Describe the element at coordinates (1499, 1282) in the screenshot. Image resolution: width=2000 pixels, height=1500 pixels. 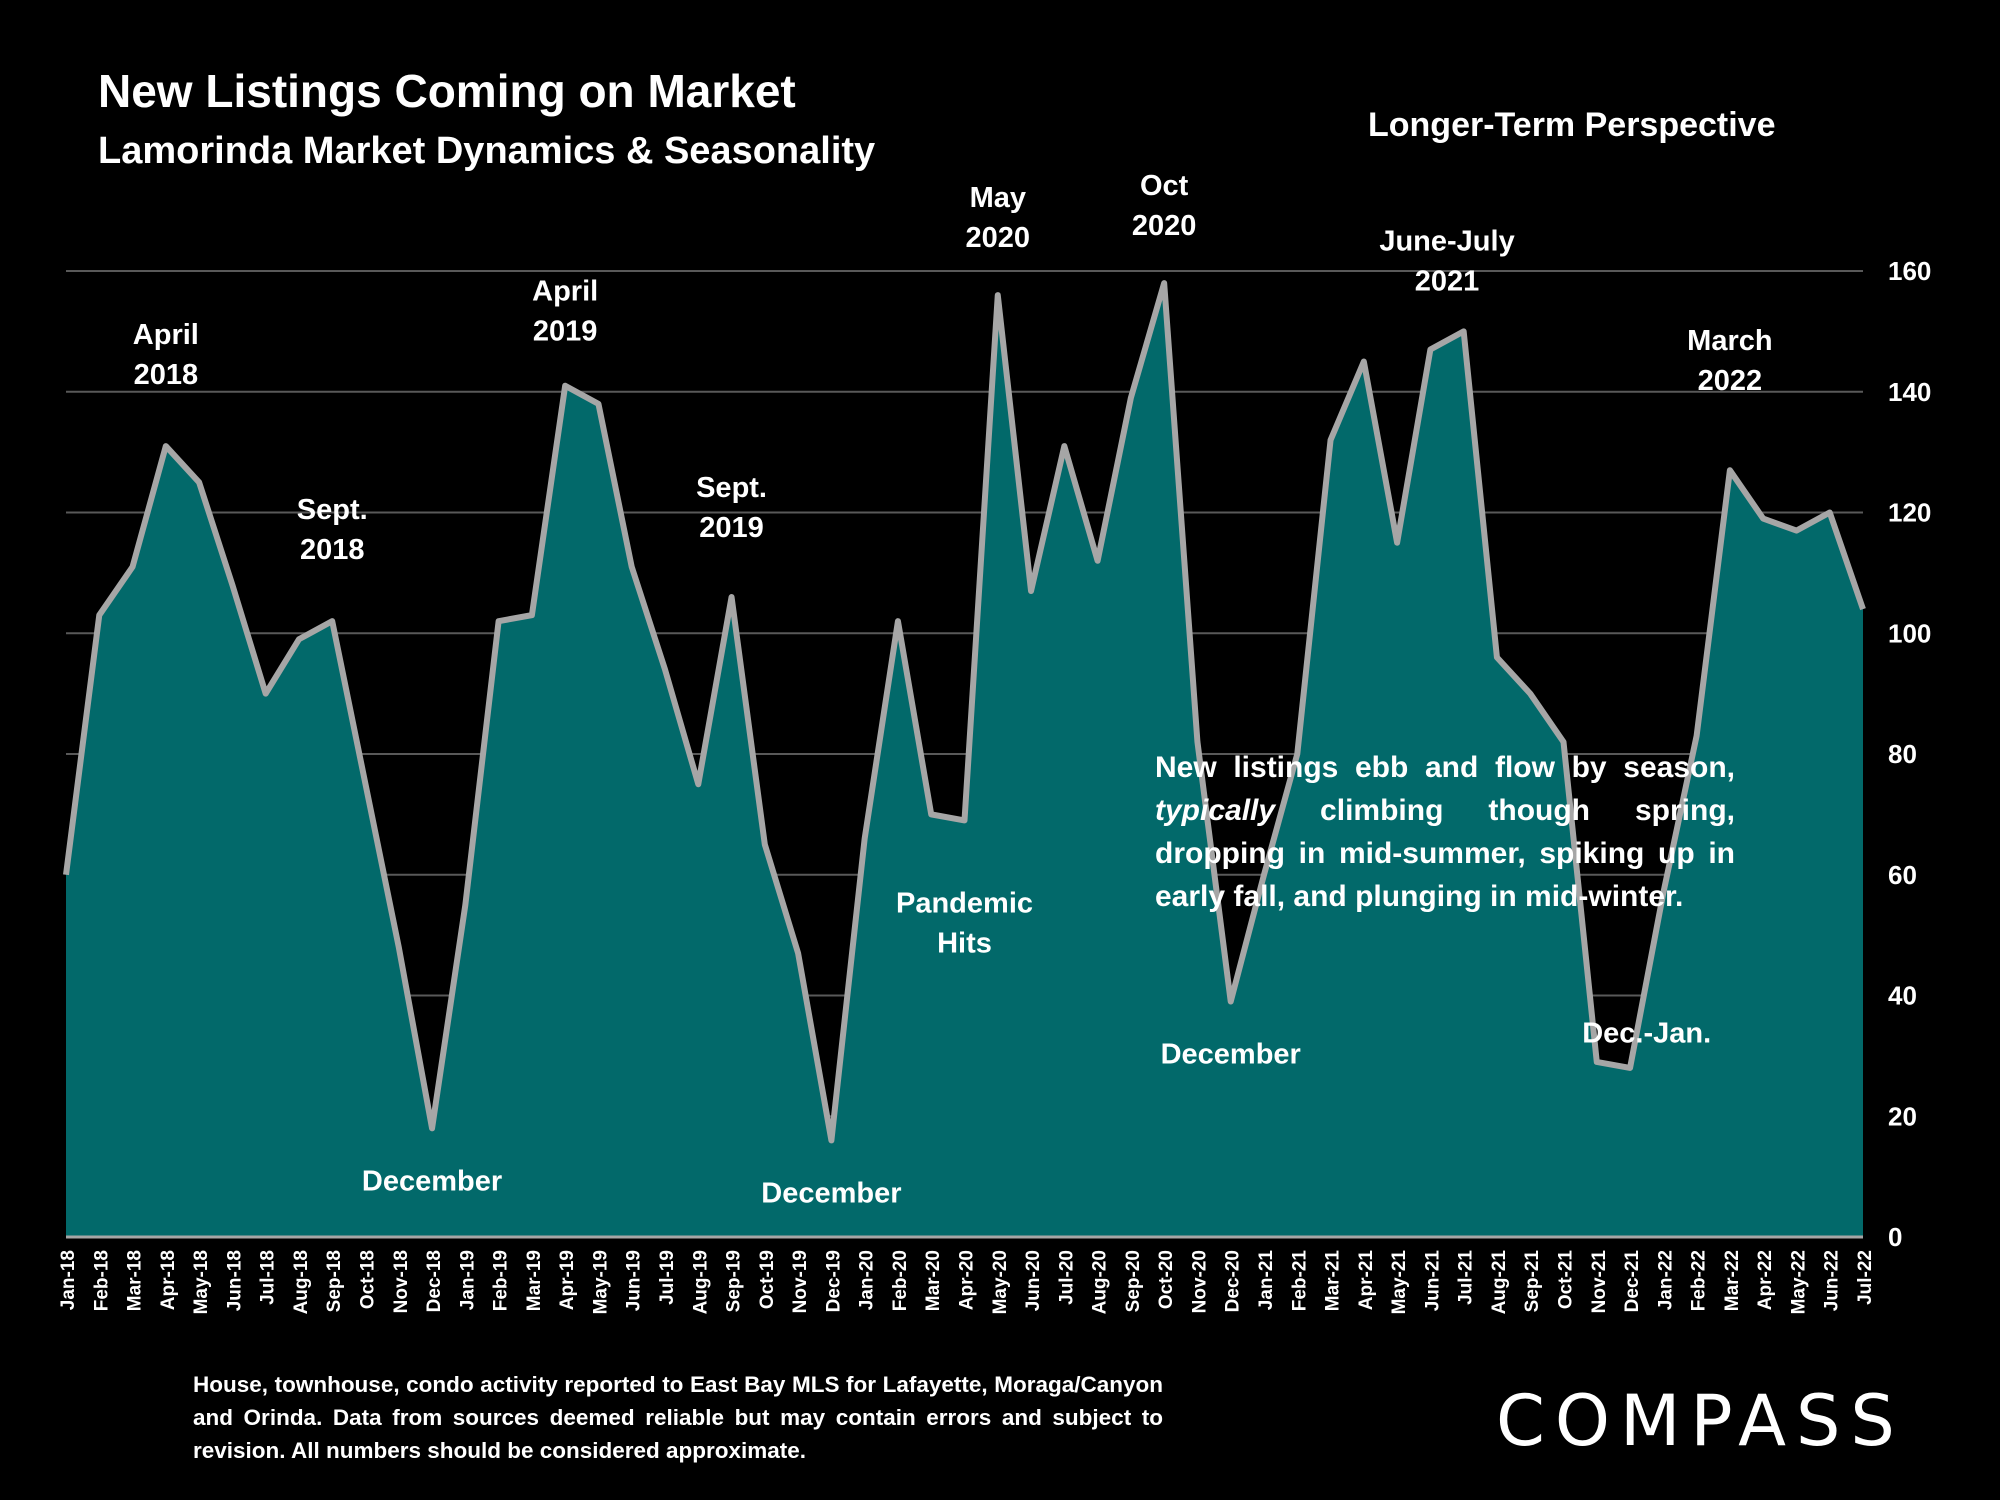
I see `x-tick-label: Aug-21` at that location.